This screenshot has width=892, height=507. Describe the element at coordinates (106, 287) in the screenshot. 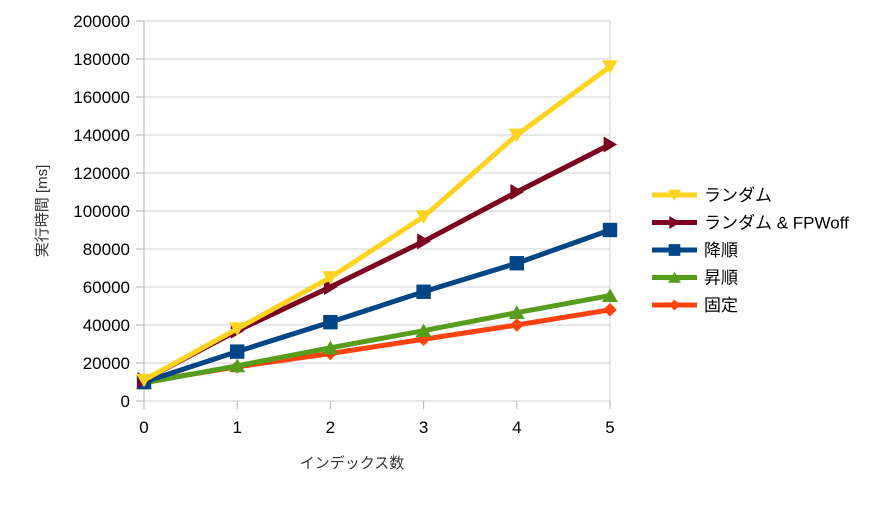

I see `y-tick-label: 60000` at that location.